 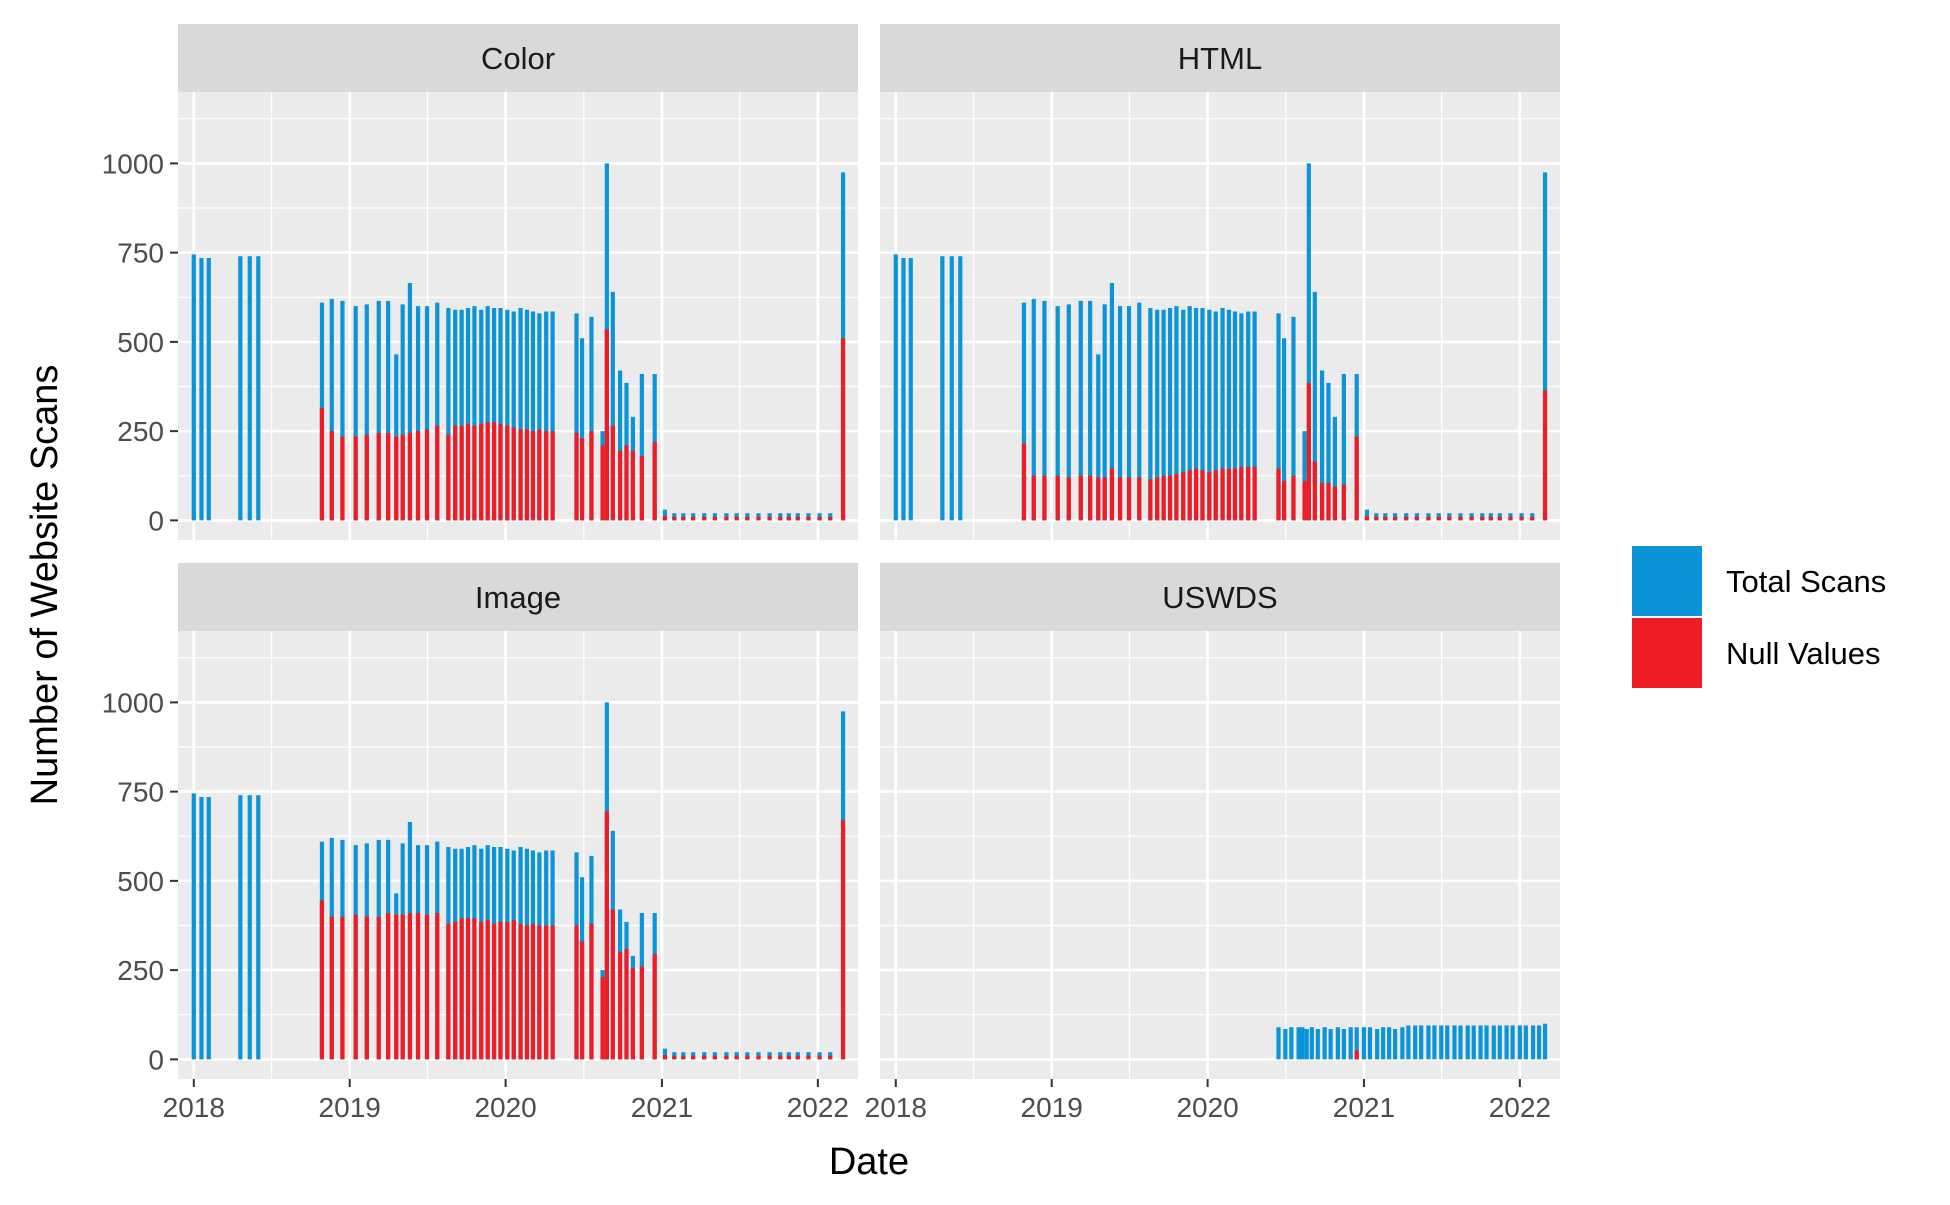 What do you see at coordinates (1803, 653) in the screenshot?
I see `legend-label: Null Values` at bounding box center [1803, 653].